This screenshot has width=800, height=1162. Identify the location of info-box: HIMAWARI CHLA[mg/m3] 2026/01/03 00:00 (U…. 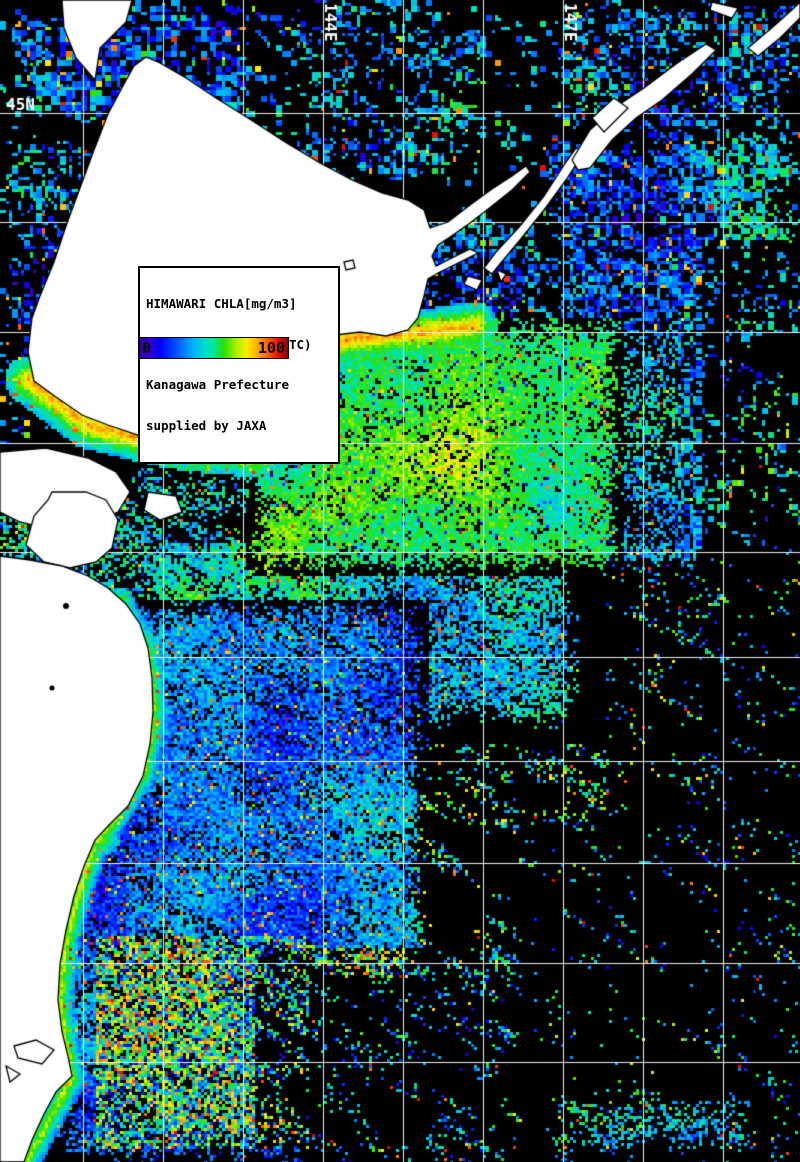
(239, 365).